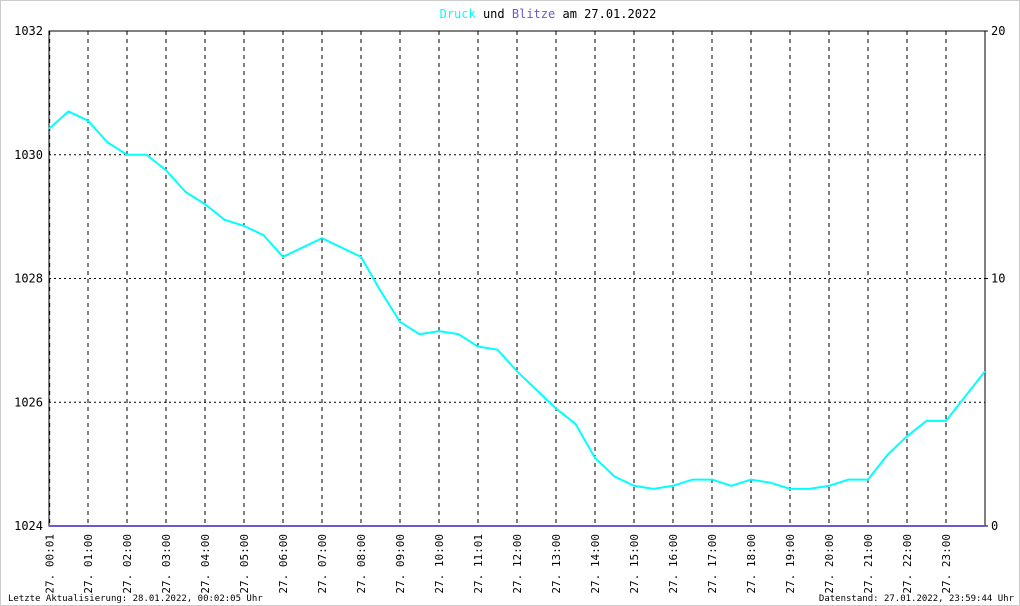  I want to click on title-druck: Druck, so click(458, 14).